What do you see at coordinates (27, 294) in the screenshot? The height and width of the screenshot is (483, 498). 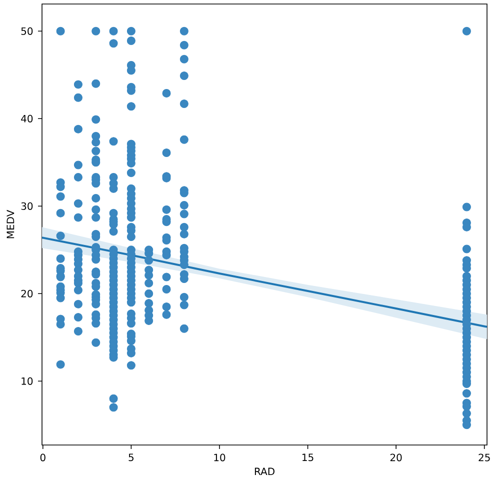 I see `y-tick-label: 20` at bounding box center [27, 294].